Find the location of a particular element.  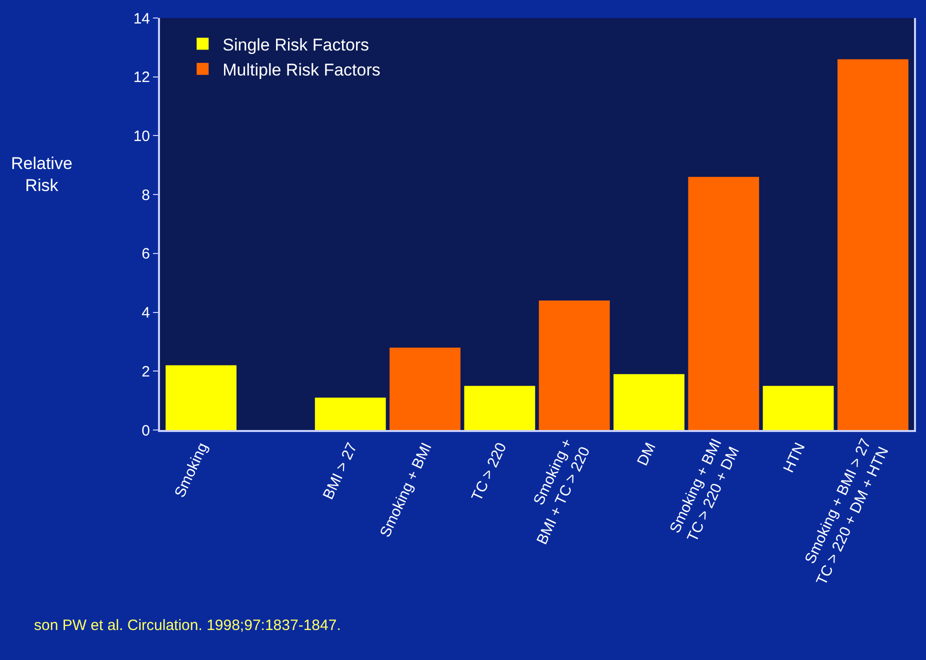

x-tick-label: DM is located at coordinates (647, 454).